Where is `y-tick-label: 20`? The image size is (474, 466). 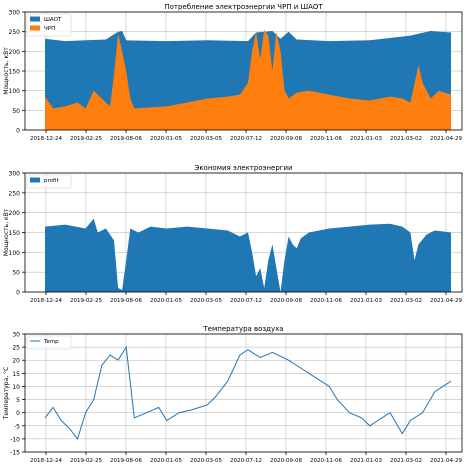 y-tick-label: 20 is located at coordinates (16, 361).